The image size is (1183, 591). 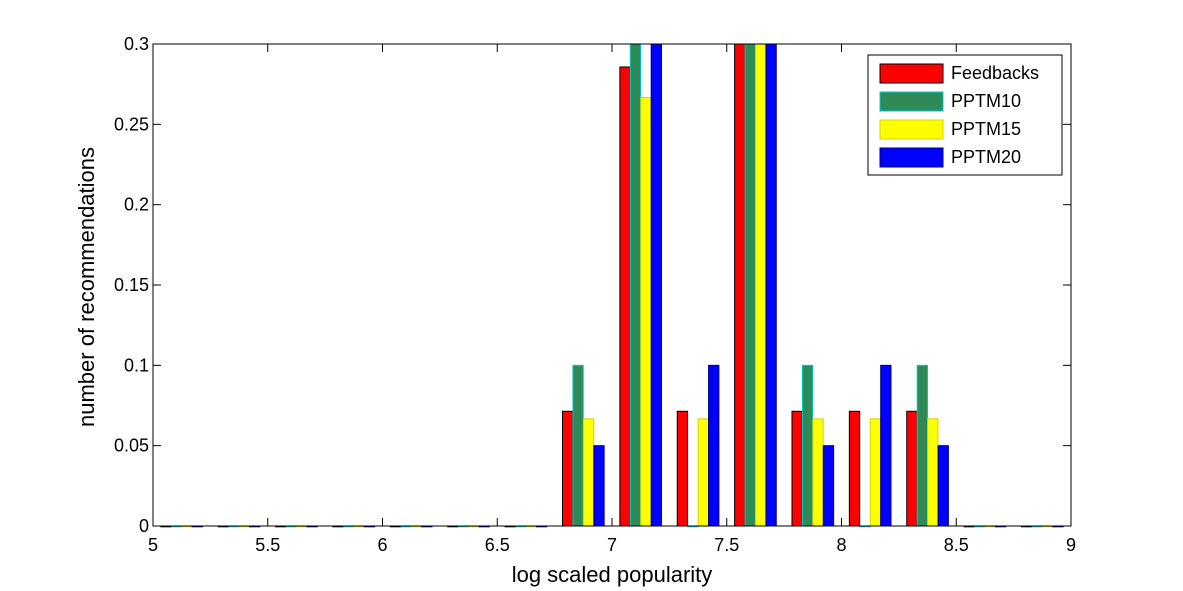 What do you see at coordinates (136, 44) in the screenshot?
I see `y-tick-label: 0.3` at bounding box center [136, 44].